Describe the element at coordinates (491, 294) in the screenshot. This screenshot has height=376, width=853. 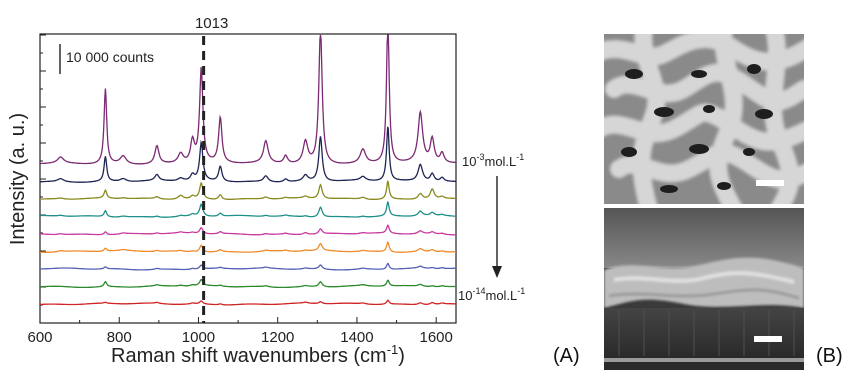
I see `concentration-bottom-label: 10-14mol.L-1` at that location.